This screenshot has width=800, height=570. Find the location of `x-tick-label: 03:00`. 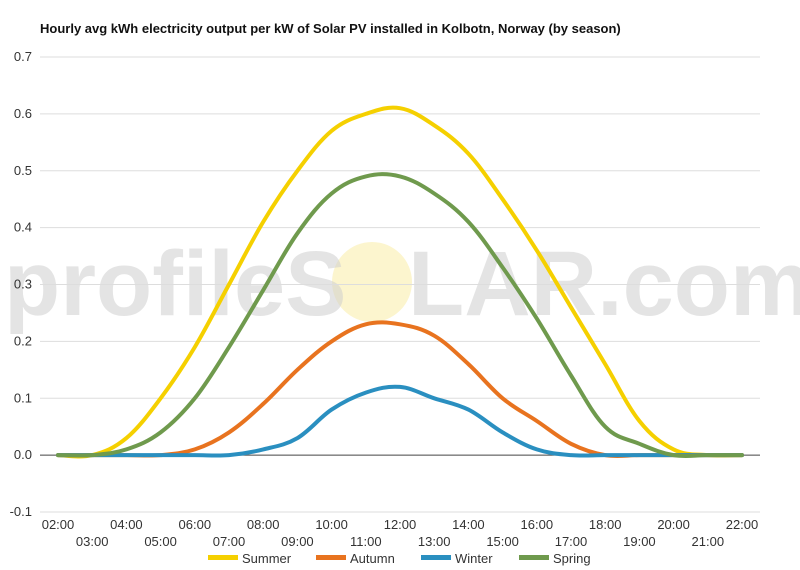

x-tick-label: 03:00 is located at coordinates (92, 541).